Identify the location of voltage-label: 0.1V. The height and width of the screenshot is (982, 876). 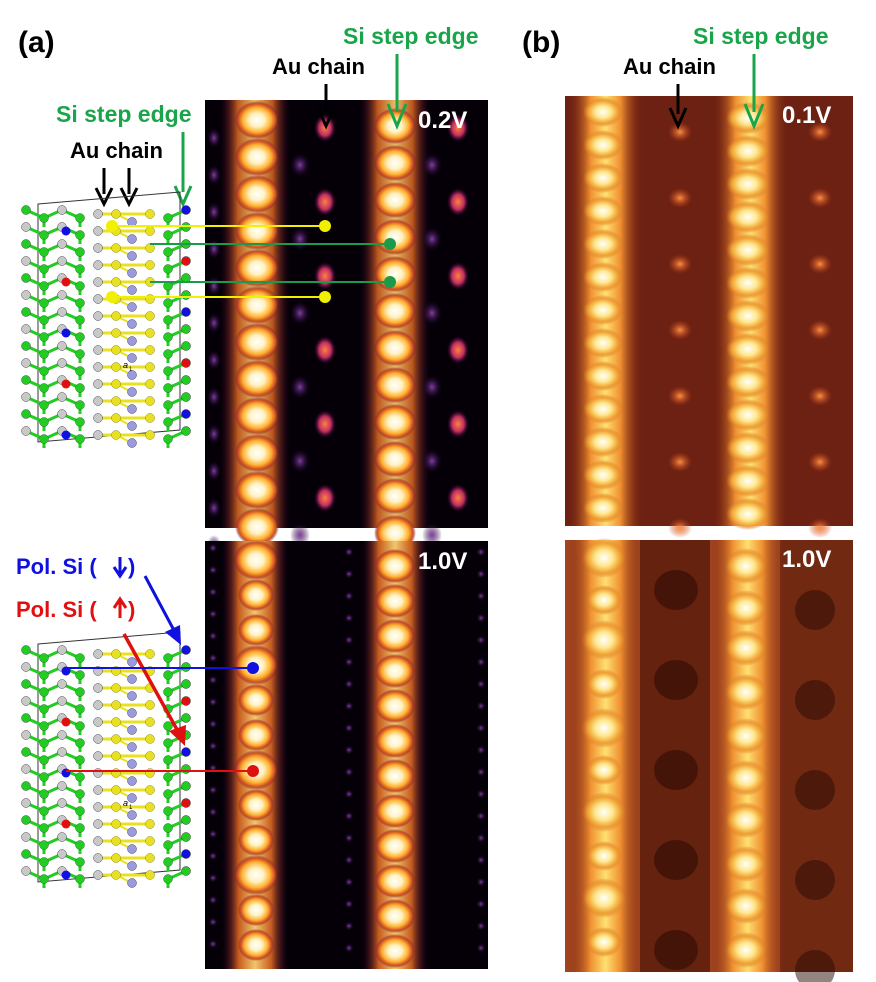
(806, 115).